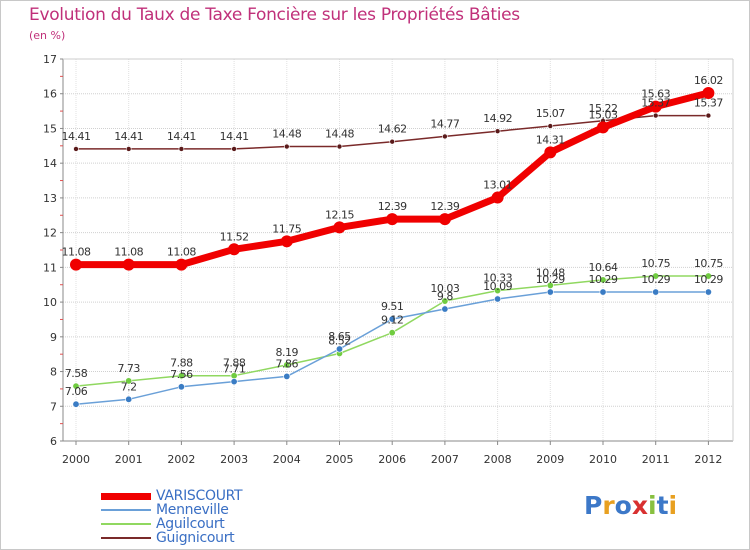 Image resolution: width=750 pixels, height=550 pixels. What do you see at coordinates (708, 459) in the screenshot?
I see `x-tick-label-2012: 2012` at bounding box center [708, 459].